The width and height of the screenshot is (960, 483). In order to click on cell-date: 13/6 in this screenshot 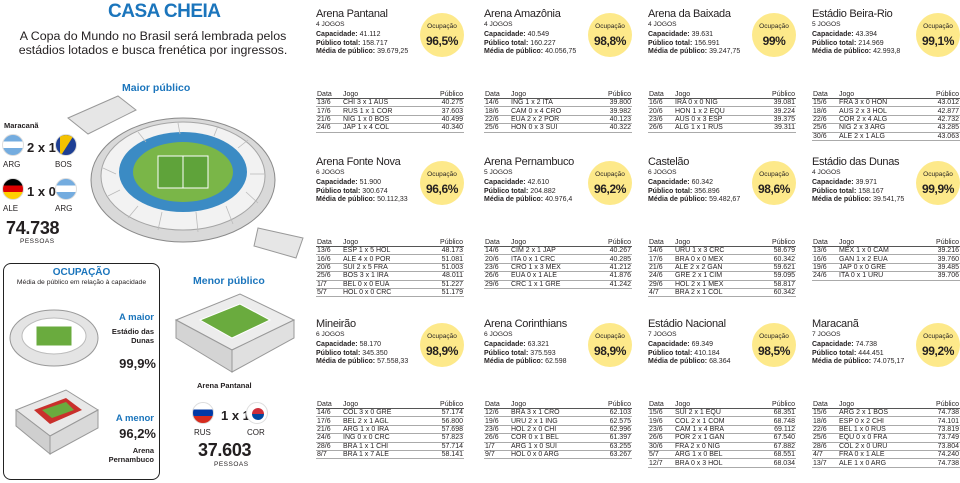, I will do `click(329, 251)`.